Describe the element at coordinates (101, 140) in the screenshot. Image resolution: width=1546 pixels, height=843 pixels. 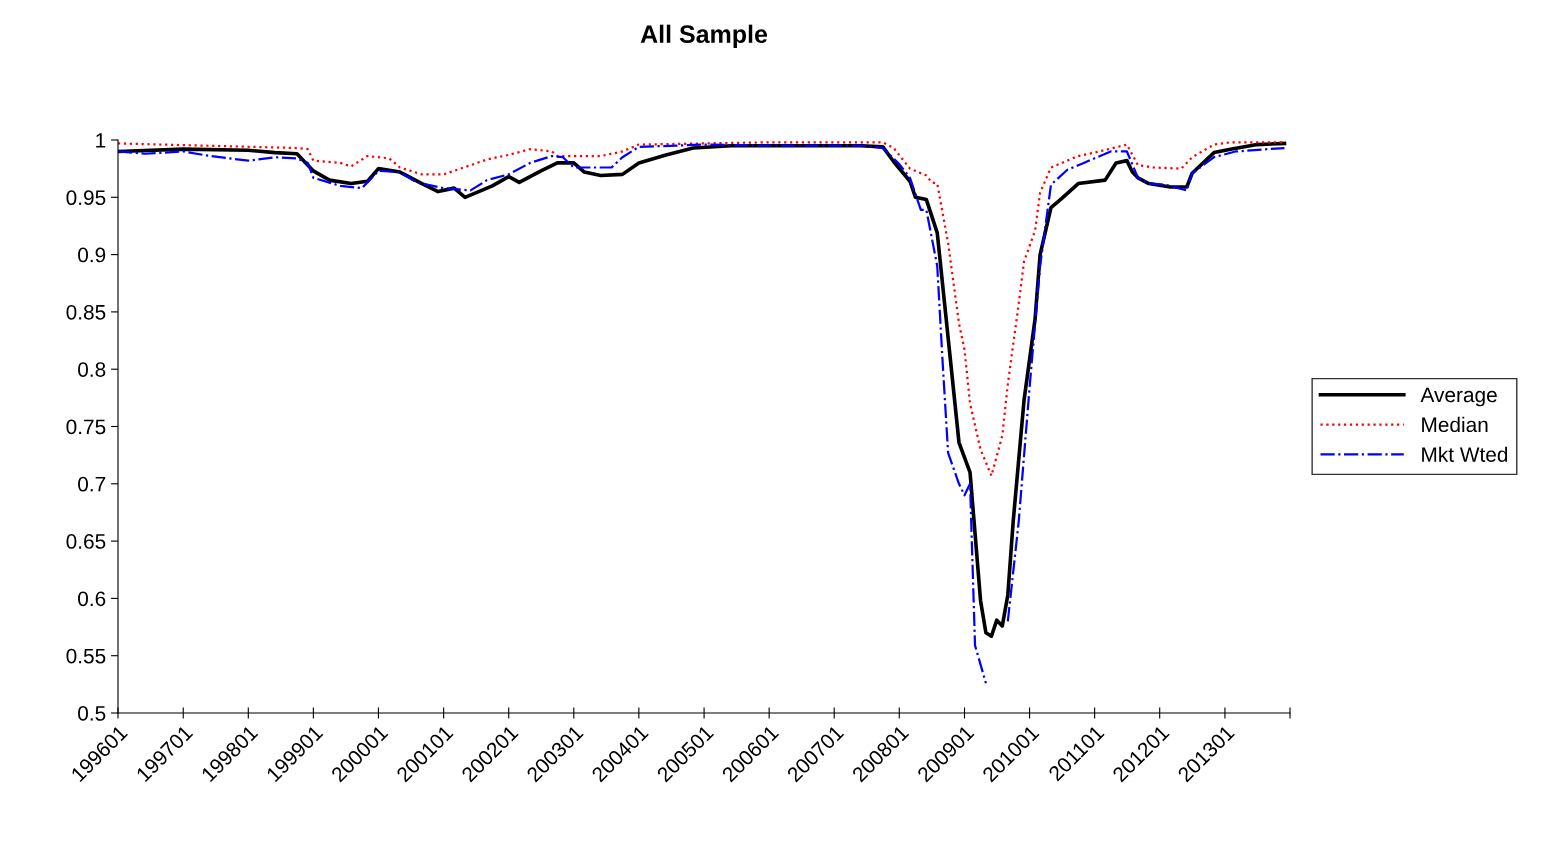
I see `y-tick-label: 1` at that location.